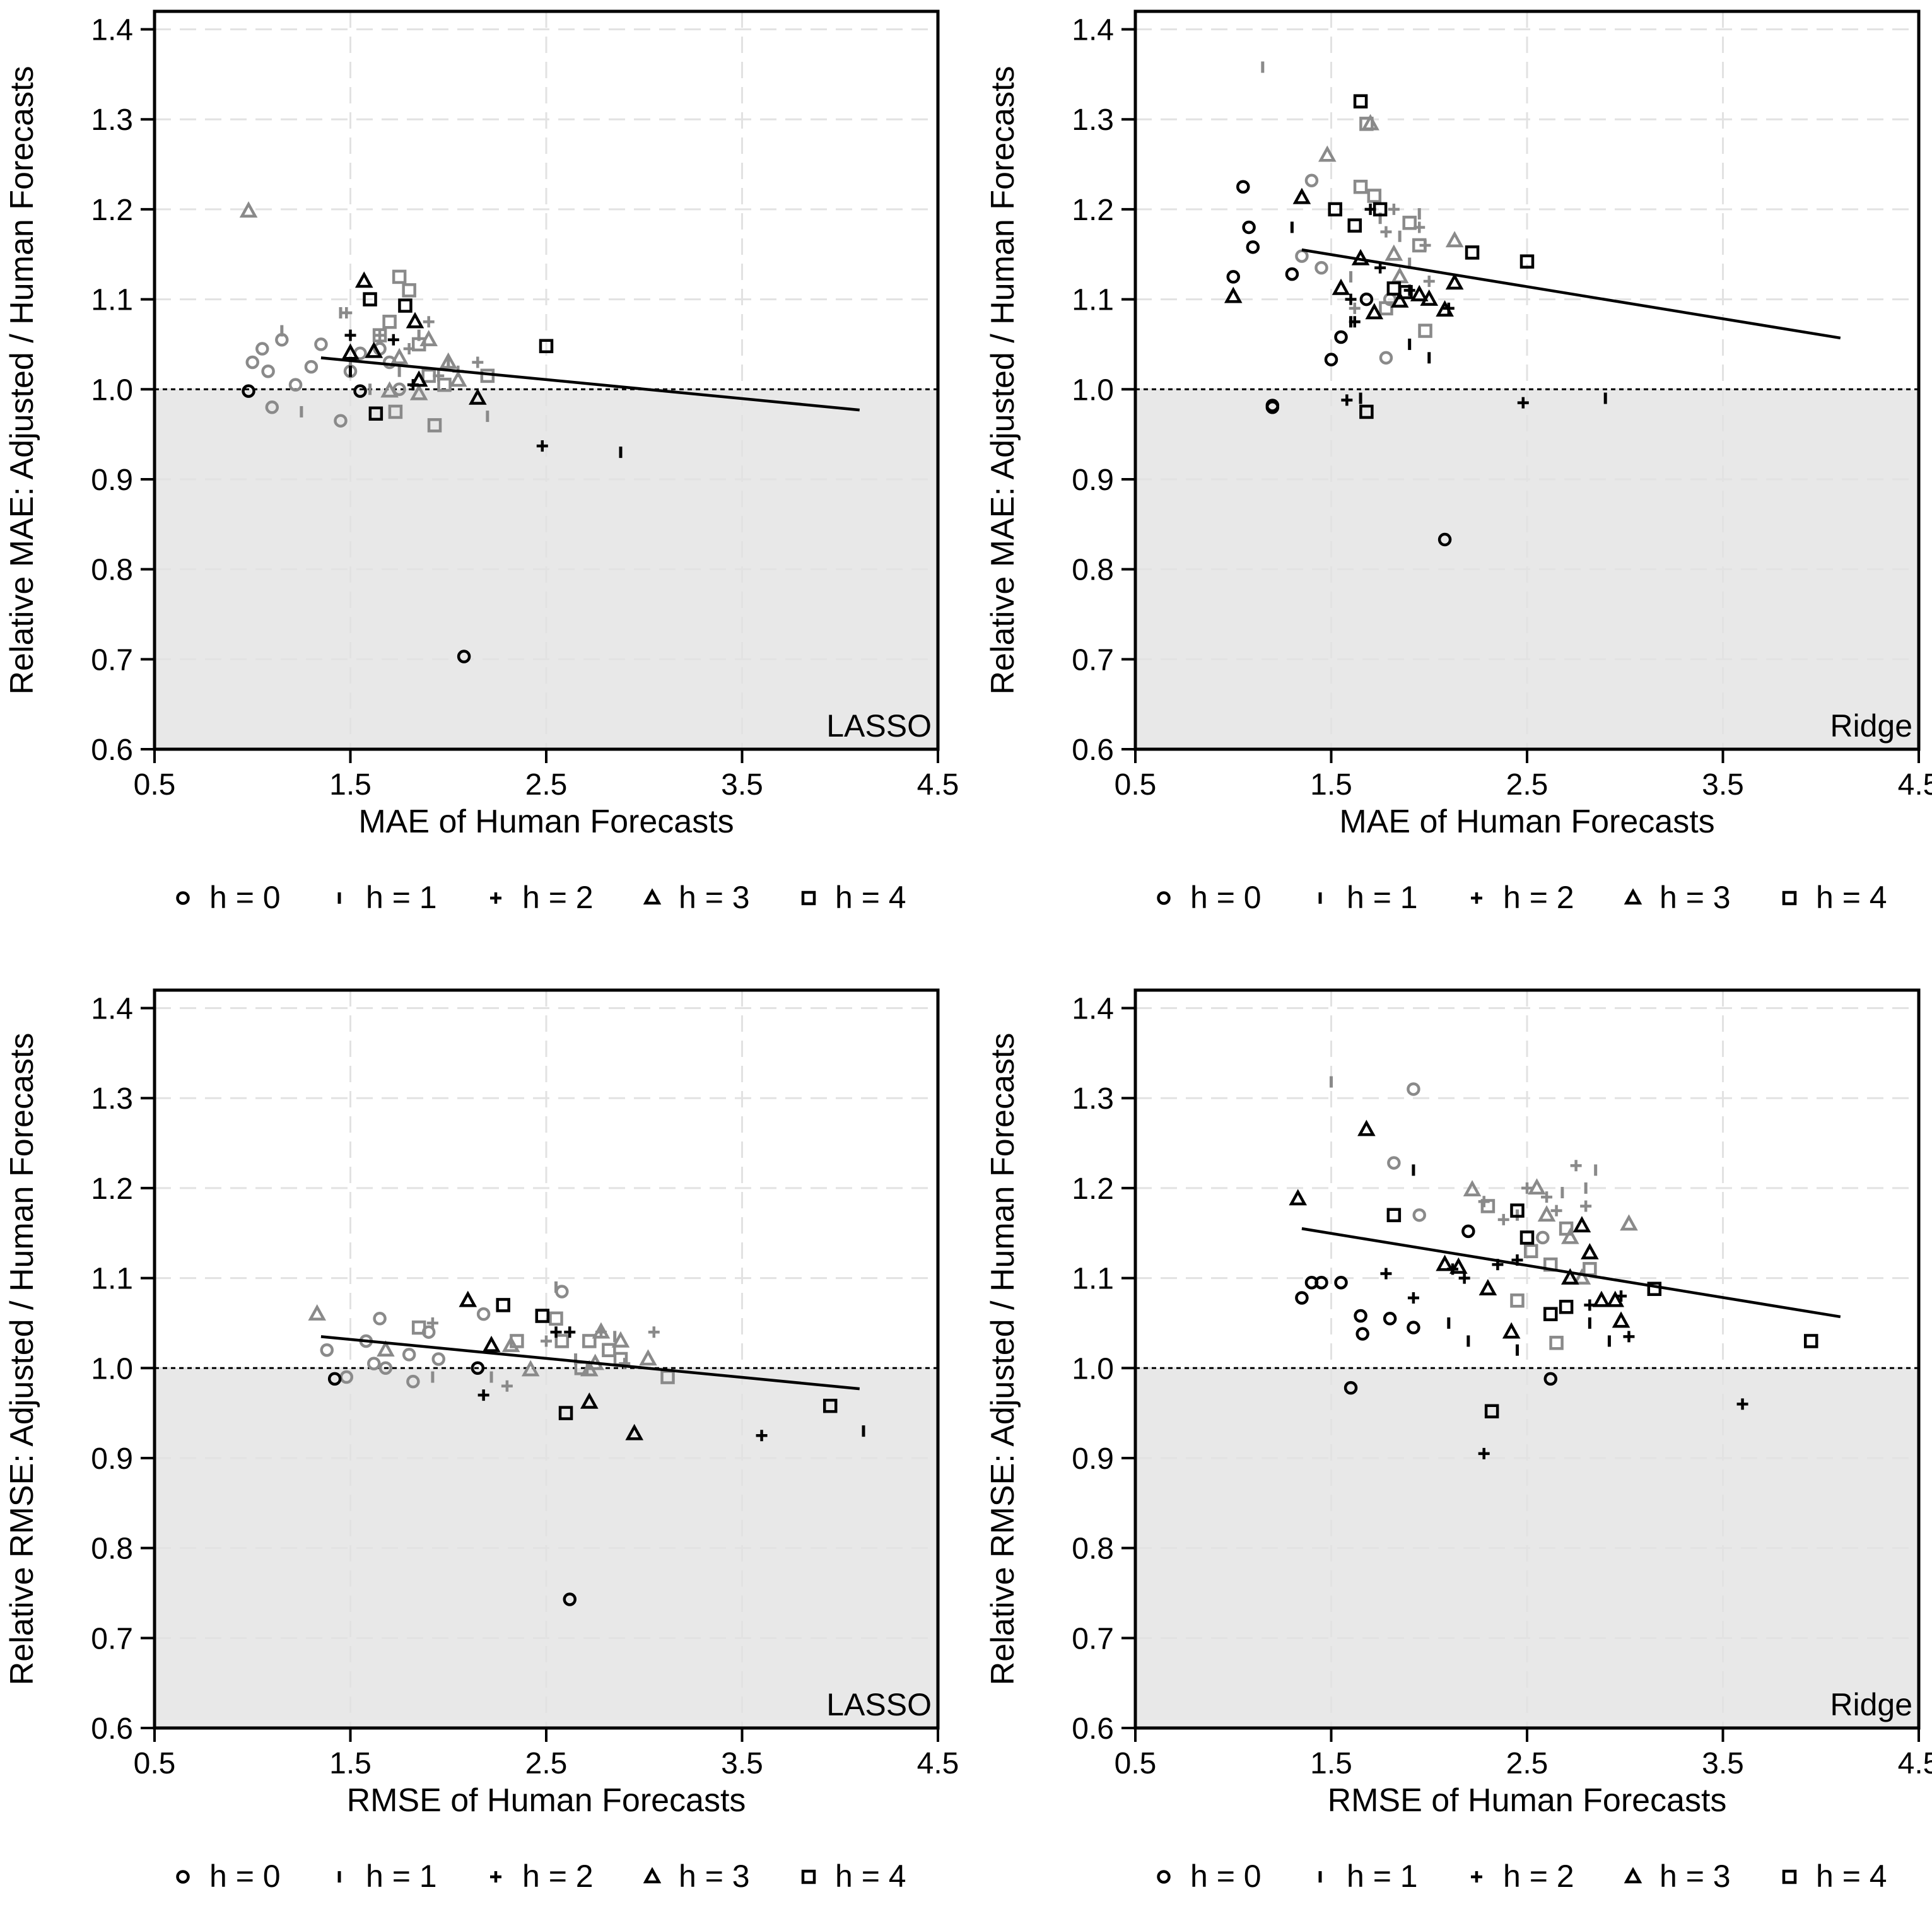 The height and width of the screenshot is (1909, 1932). What do you see at coordinates (714, 1876) in the screenshot?
I see `legend-label: h = 3` at bounding box center [714, 1876].